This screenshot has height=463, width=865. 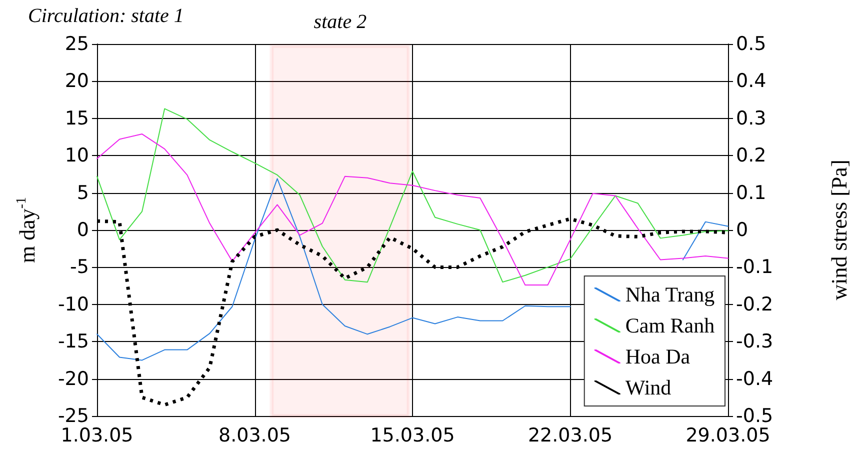 What do you see at coordinates (76, 118) in the screenshot?
I see `y-tick-label: 15` at bounding box center [76, 118].